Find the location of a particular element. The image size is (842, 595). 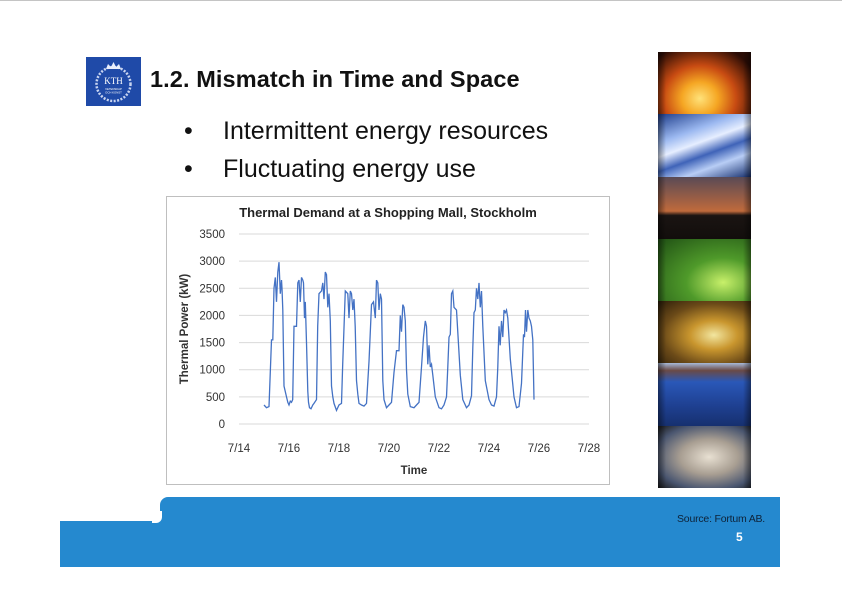

x-tick-label: 7/28 is located at coordinates (589, 449).